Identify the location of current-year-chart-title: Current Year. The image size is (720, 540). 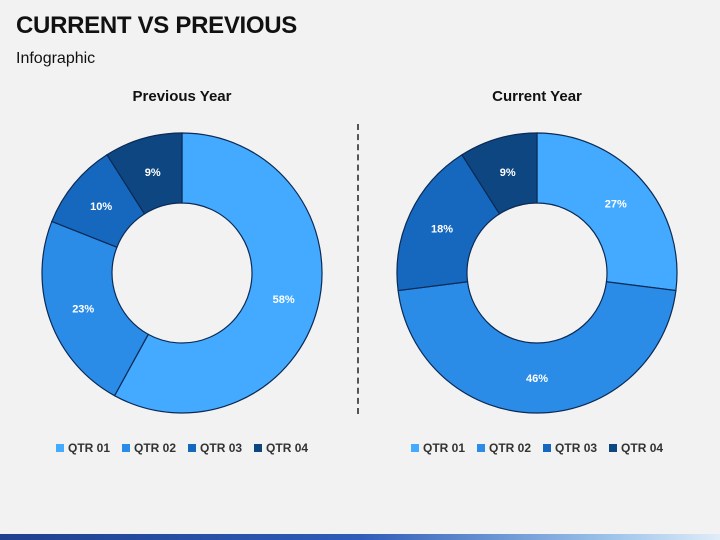
(537, 96).